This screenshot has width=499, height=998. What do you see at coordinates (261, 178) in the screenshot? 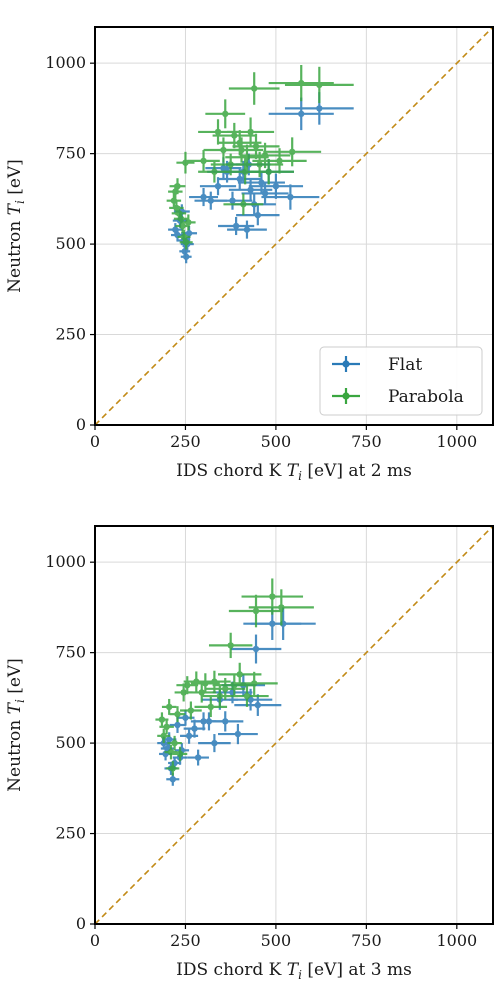
I see `series-flat` at bounding box center [261, 178].